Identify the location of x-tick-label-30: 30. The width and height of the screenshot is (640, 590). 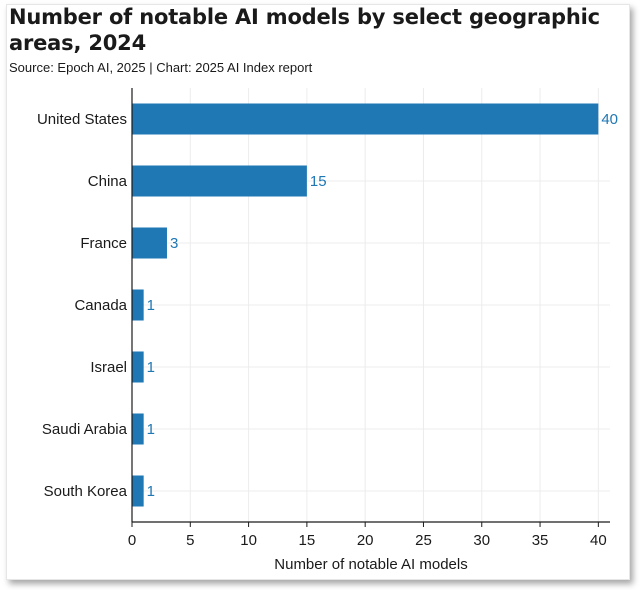
(481, 540).